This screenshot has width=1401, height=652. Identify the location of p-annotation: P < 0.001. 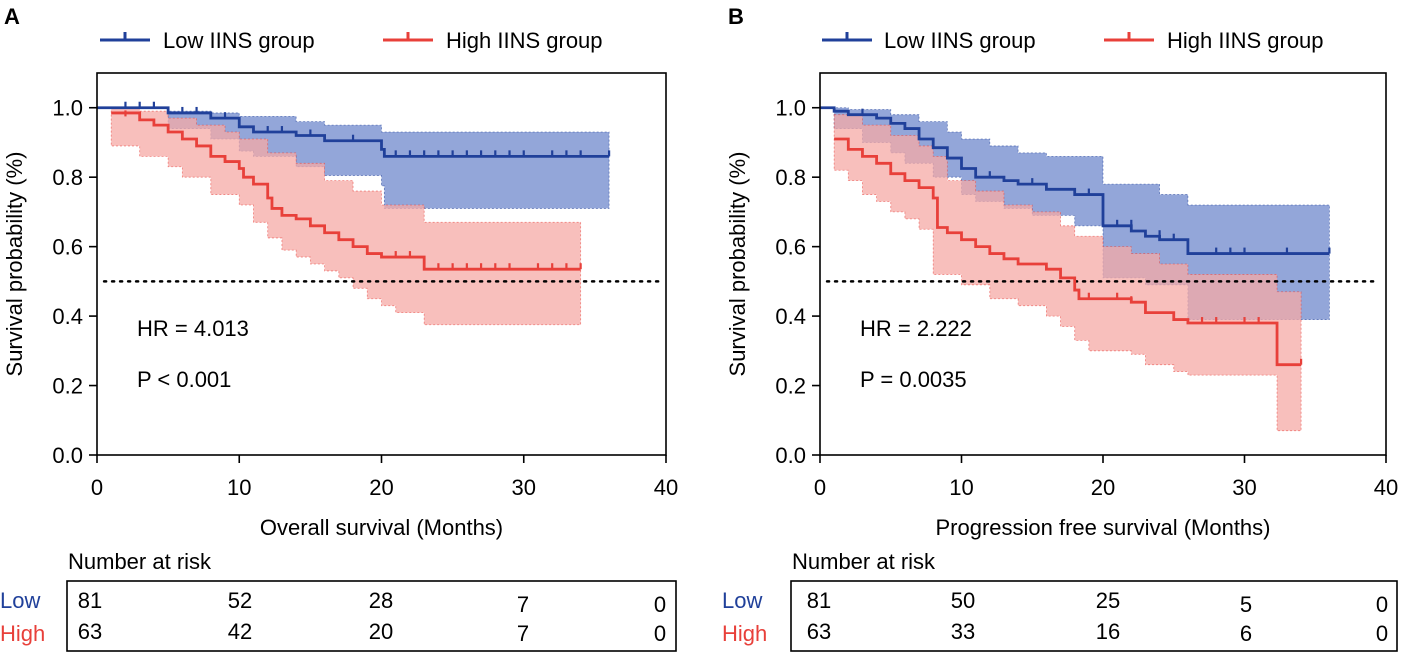
(184, 379).